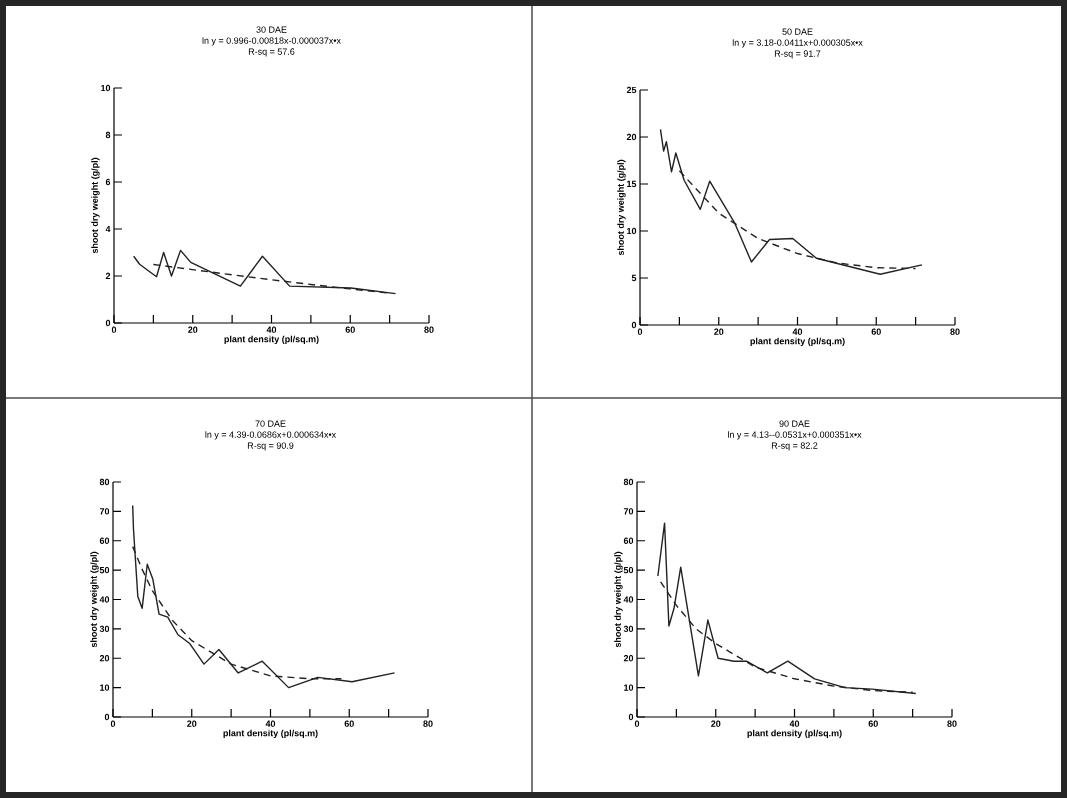  I want to click on text: R-sq = 90.9, so click(270, 446).